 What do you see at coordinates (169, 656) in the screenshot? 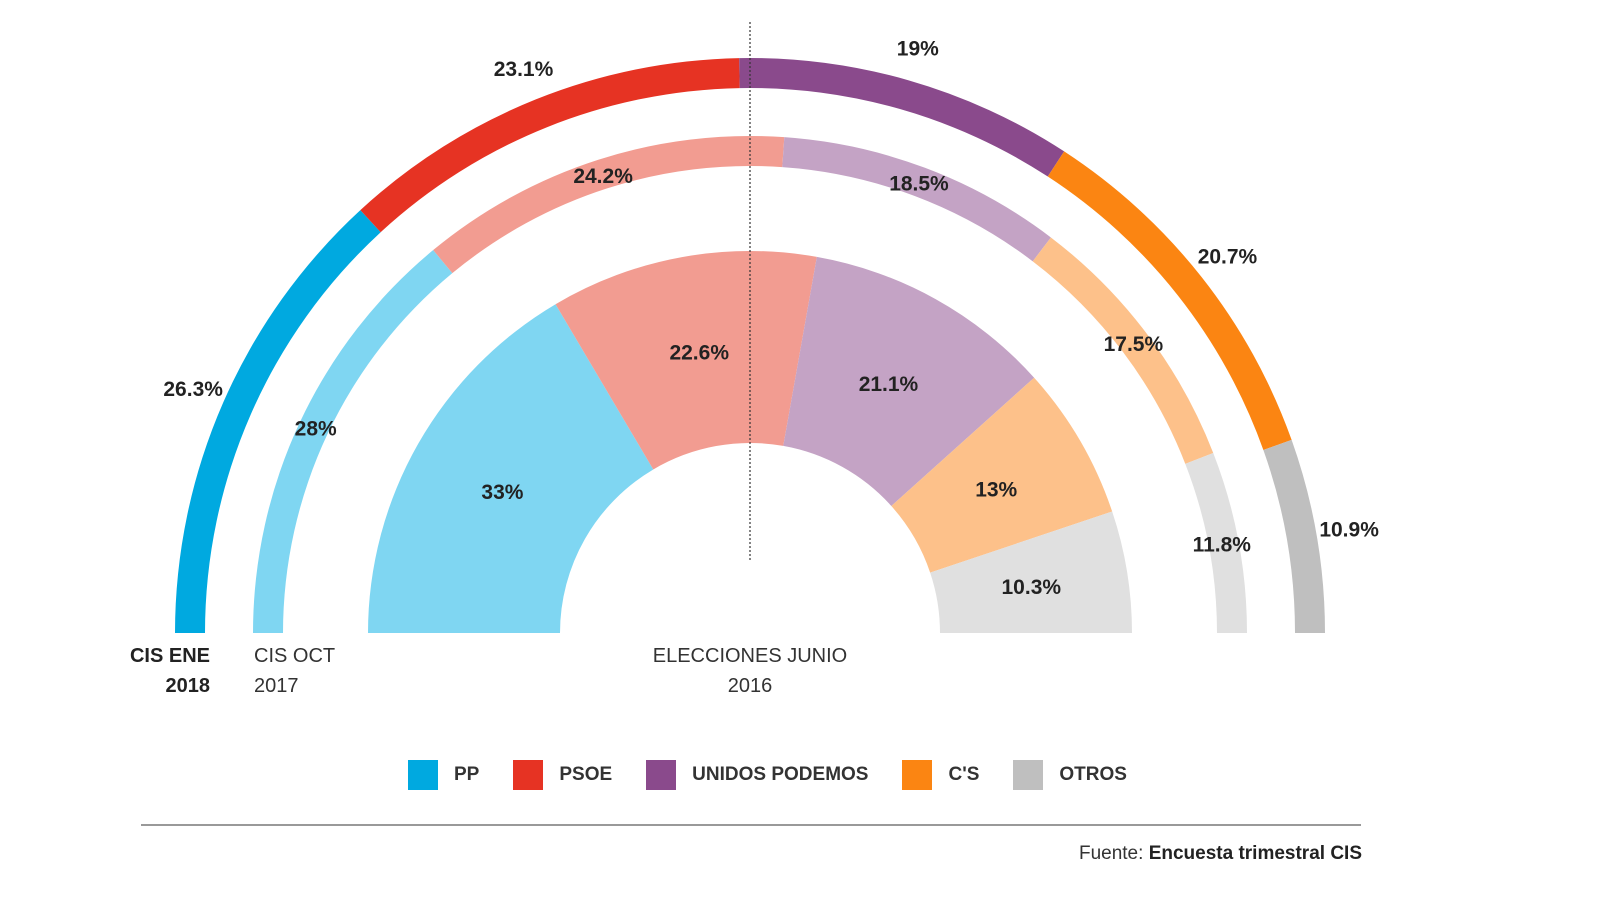
I see `ring-title-line1: CIS ENE` at bounding box center [169, 656].